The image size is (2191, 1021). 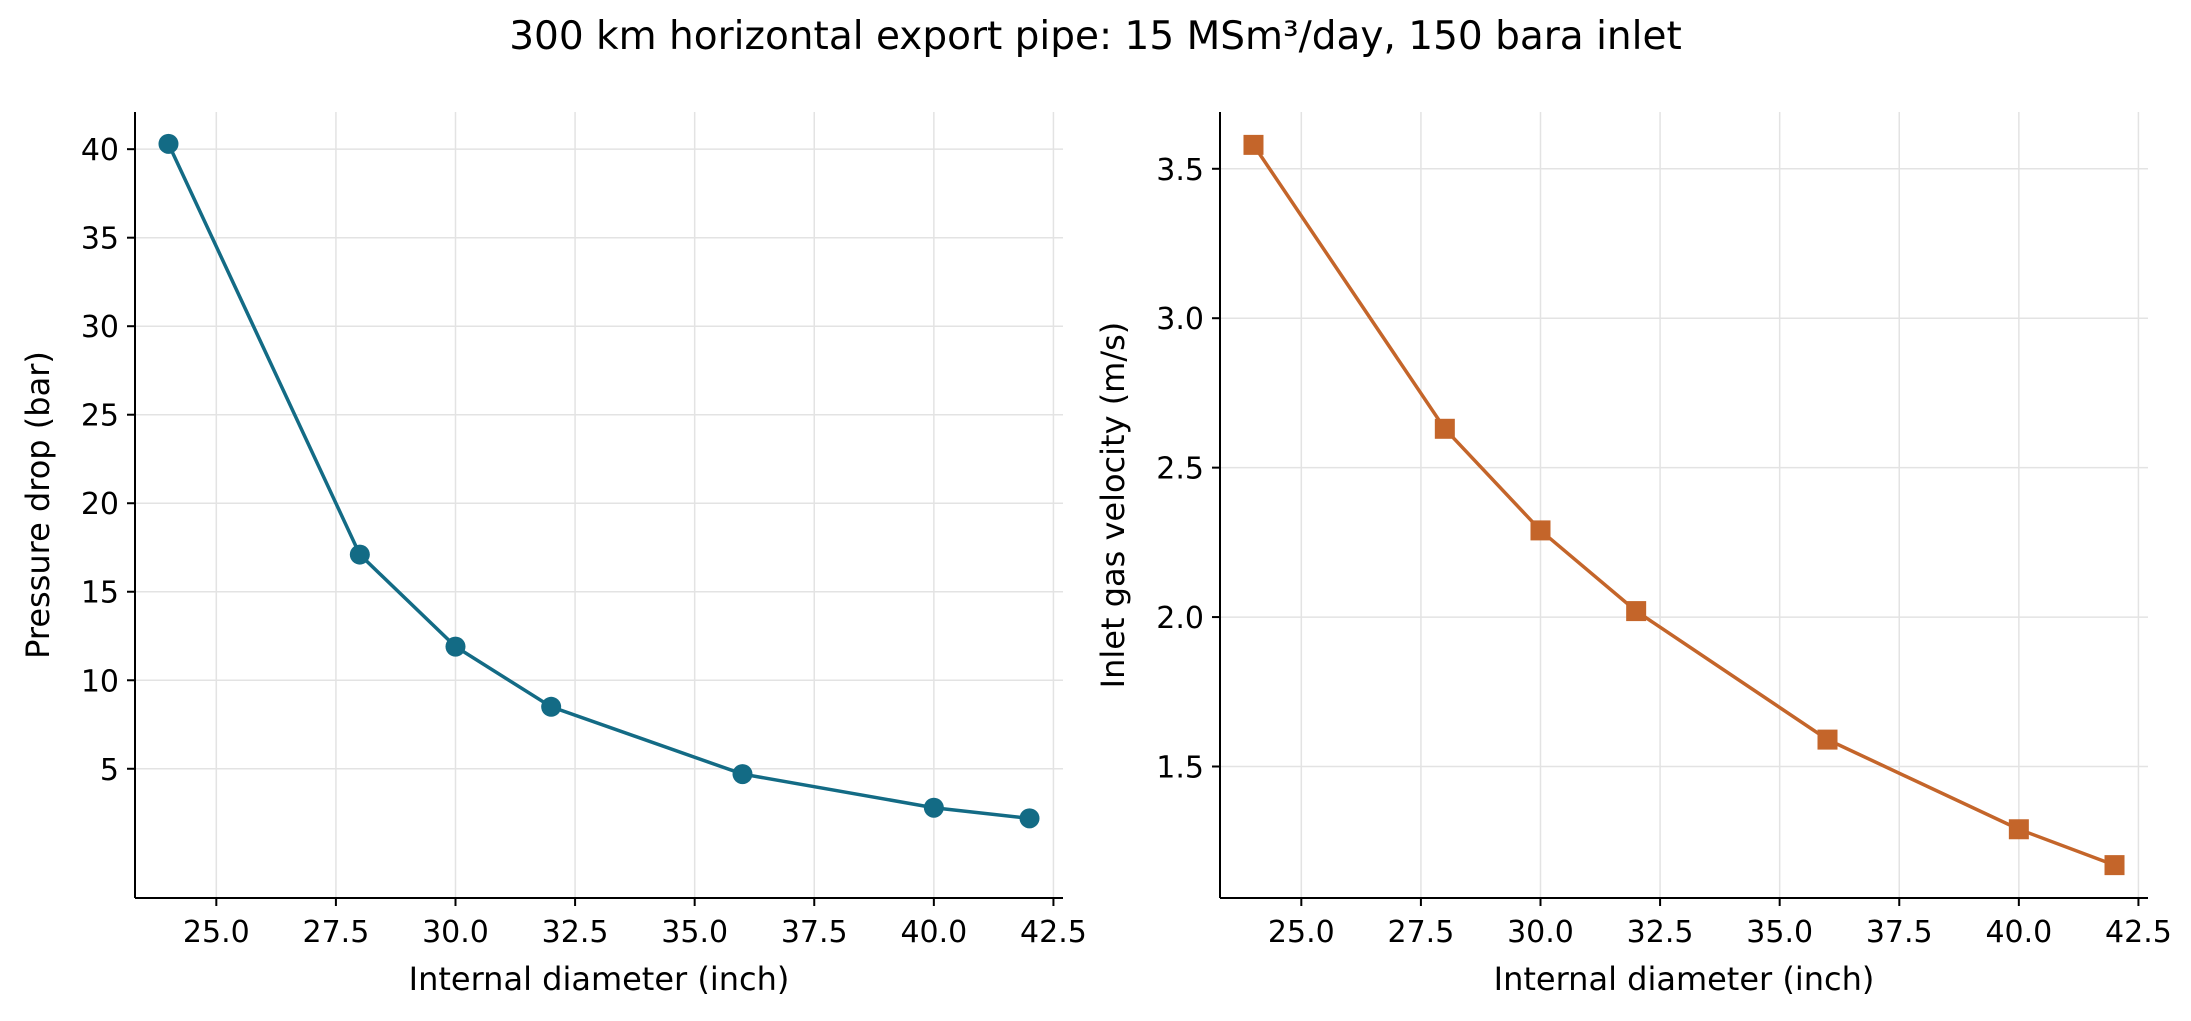 What do you see at coordinates (1180, 170) in the screenshot?
I see `y-tick-label: 3.5` at bounding box center [1180, 170].